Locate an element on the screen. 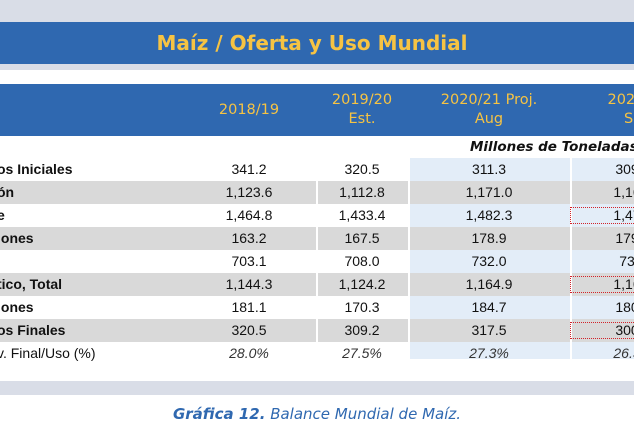 The image size is (634, 433). caption-label: Gráfica 12. is located at coordinates (219, 414).